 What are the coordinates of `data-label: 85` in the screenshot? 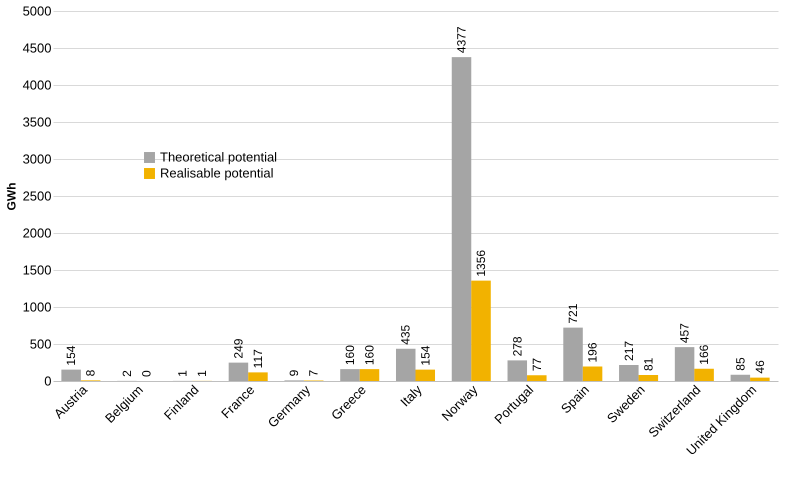 It's located at (740, 364).